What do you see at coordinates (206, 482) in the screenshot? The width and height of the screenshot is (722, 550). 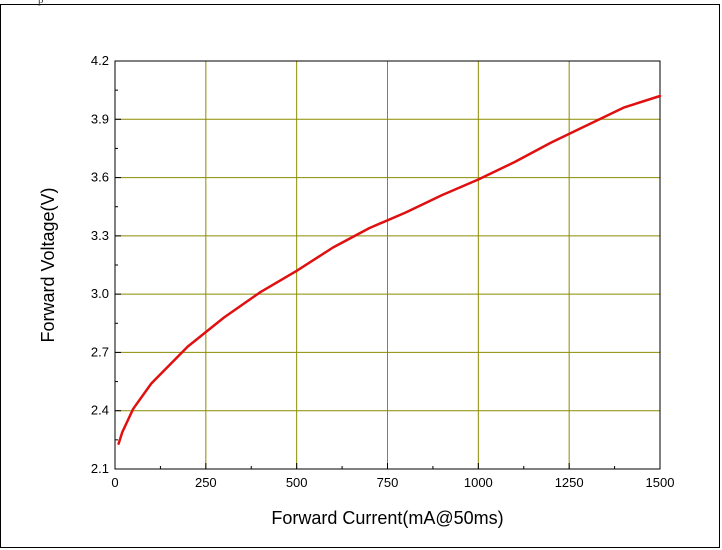 I see `x-tick-label: 250` at bounding box center [206, 482].